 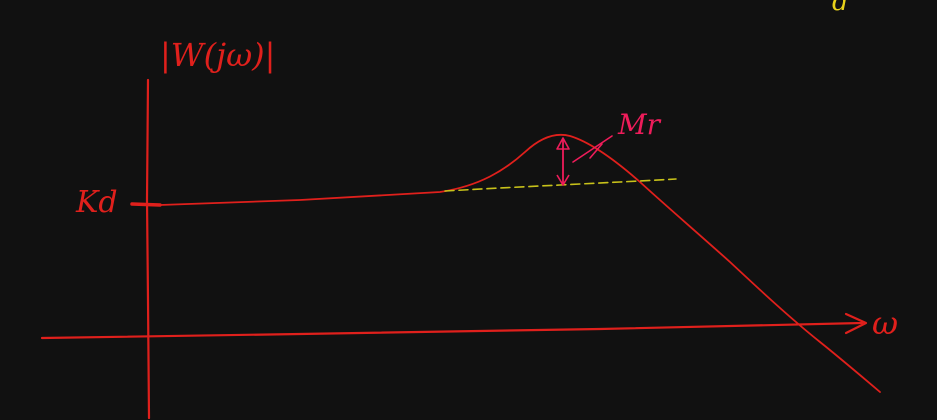 What do you see at coordinates (856, 323) in the screenshot?
I see `x-axis-arrowhead` at bounding box center [856, 323].